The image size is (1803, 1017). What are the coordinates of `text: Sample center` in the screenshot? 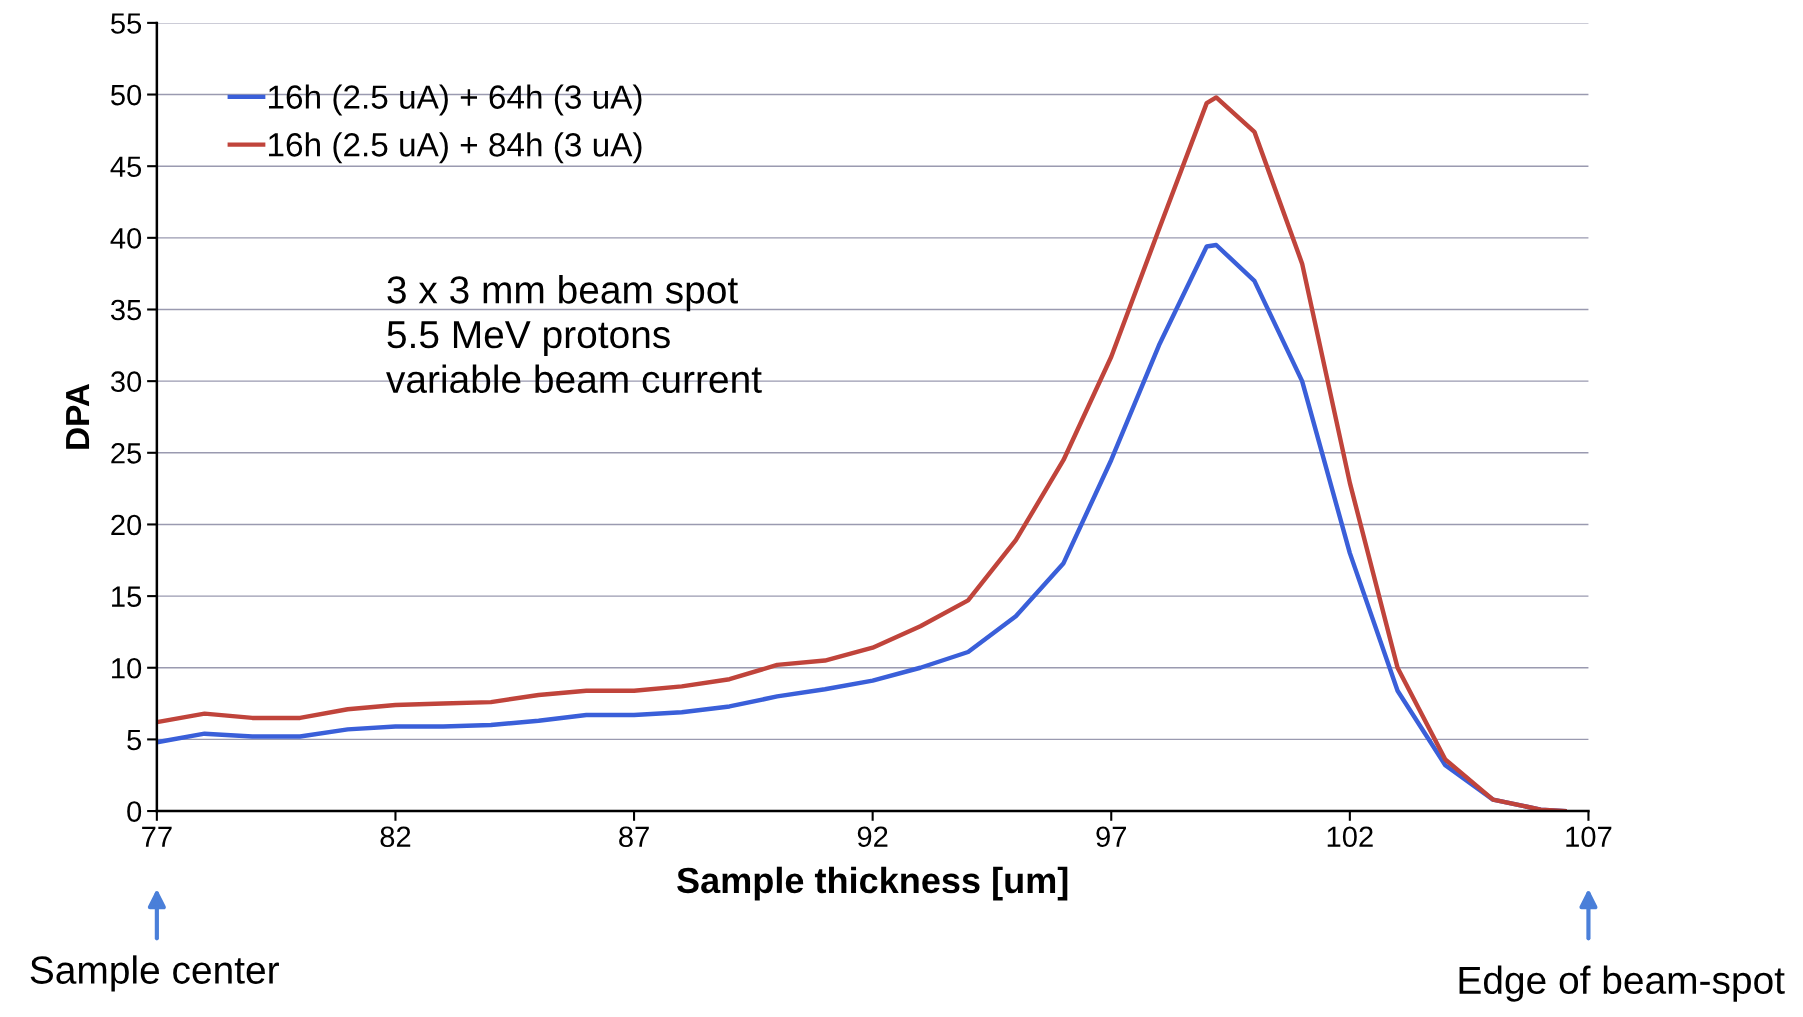 It's located at (154, 973).